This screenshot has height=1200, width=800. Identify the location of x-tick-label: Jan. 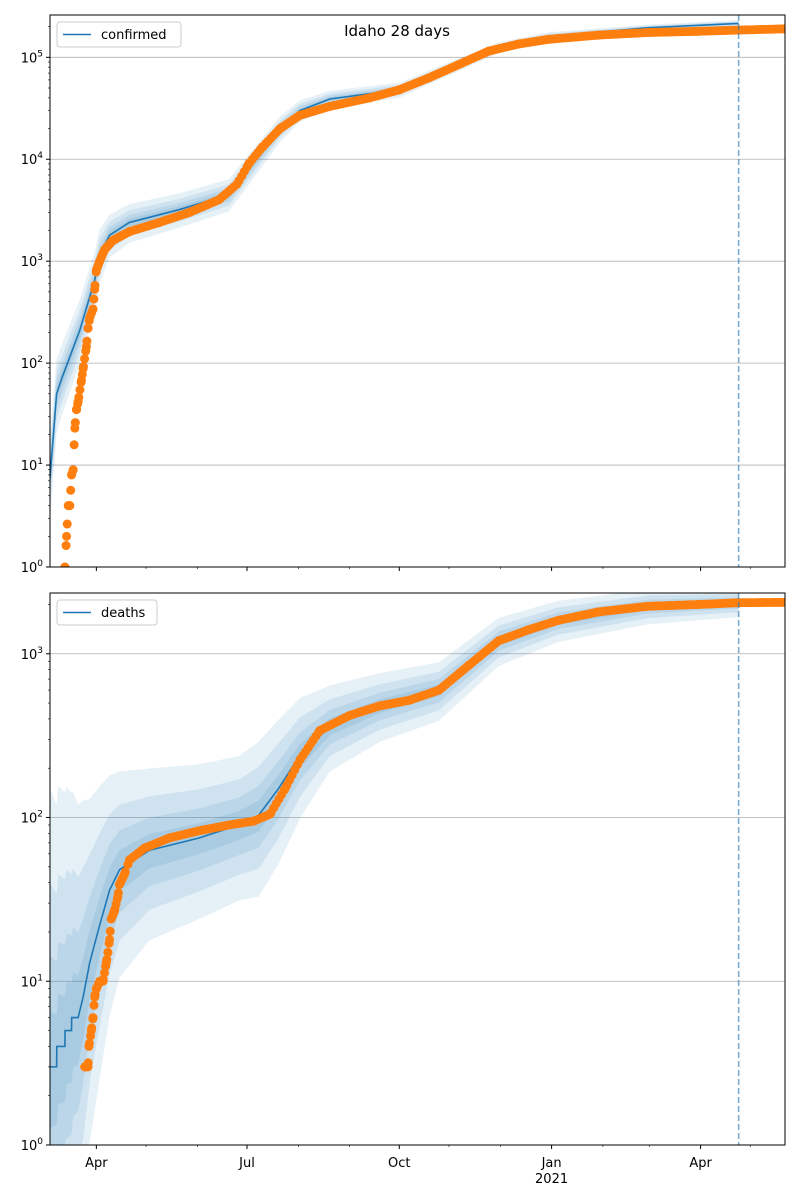
(551, 1163).